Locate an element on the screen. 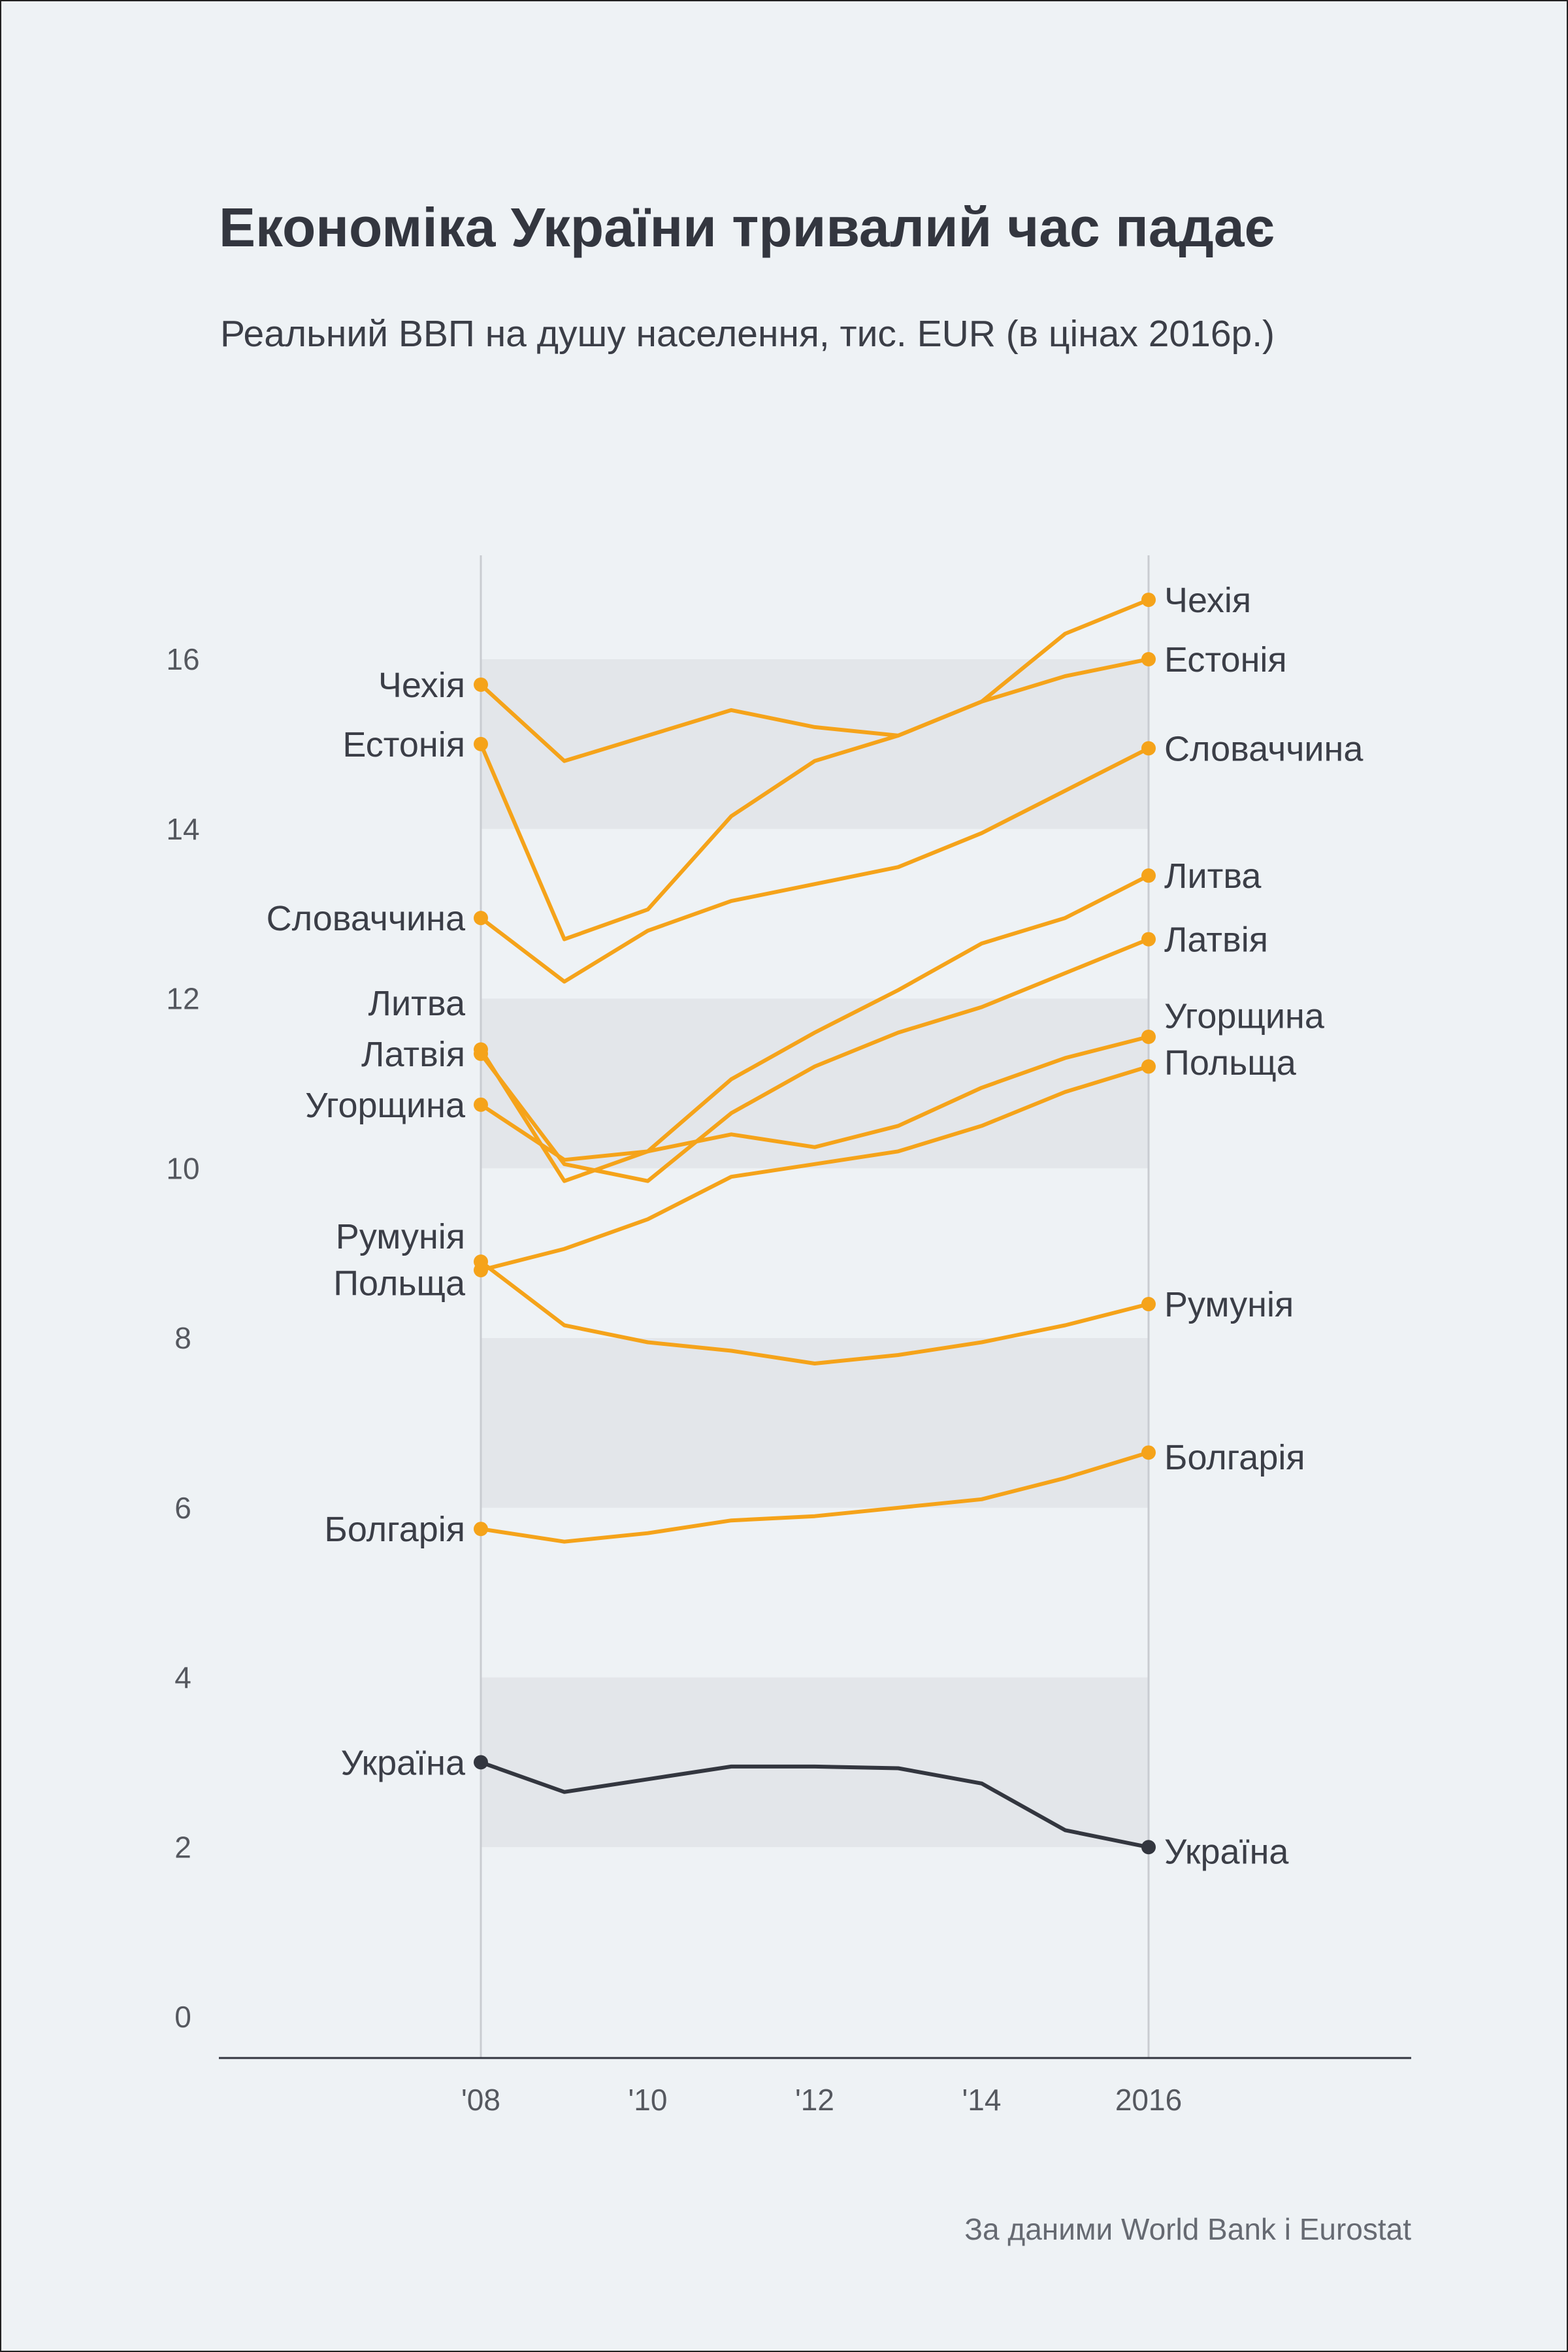  series-line-естонія is located at coordinates (815, 799).